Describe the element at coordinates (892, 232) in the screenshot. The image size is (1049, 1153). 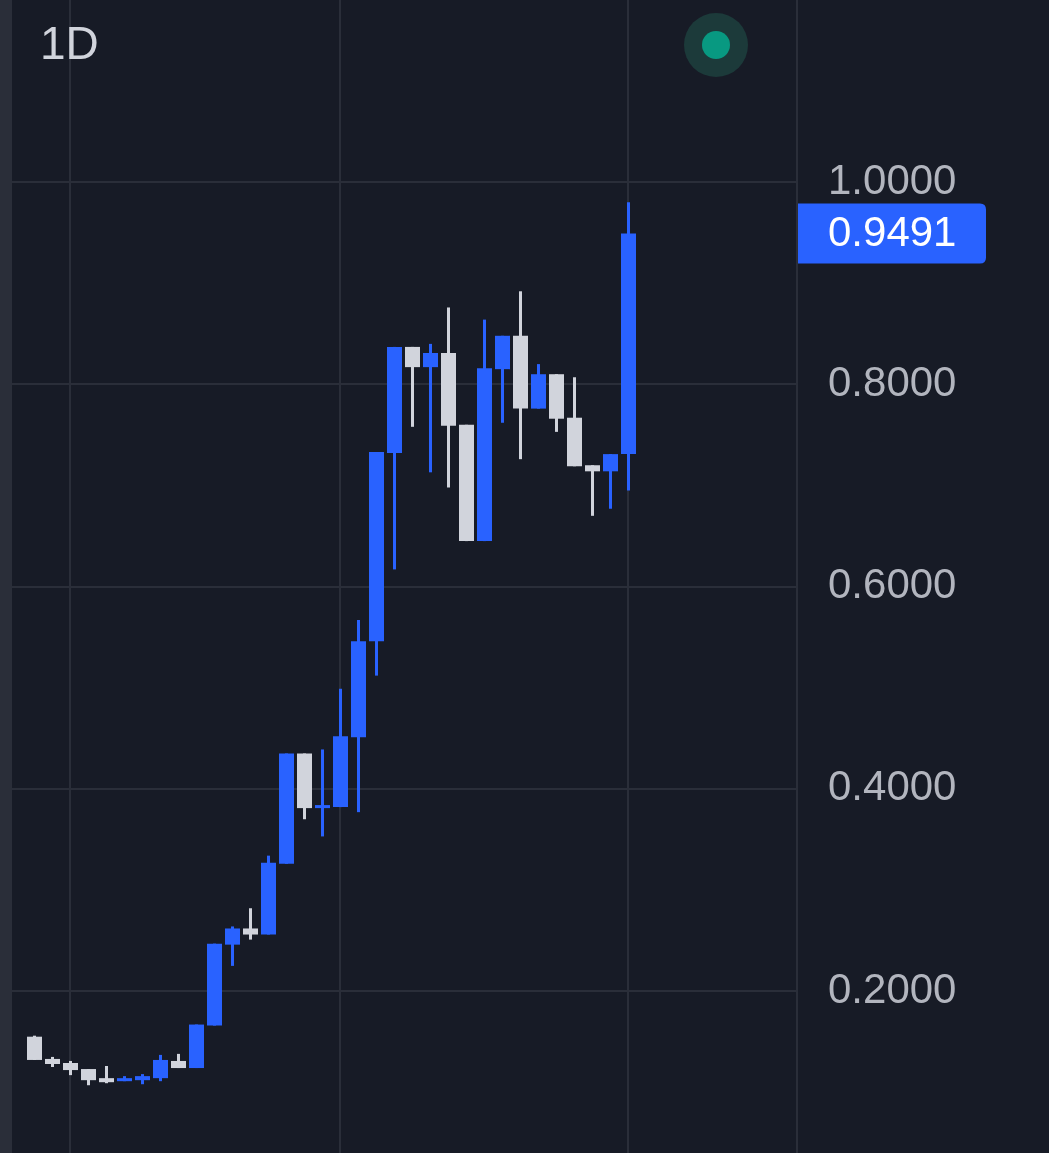
I see `text: 0.9491` at that location.